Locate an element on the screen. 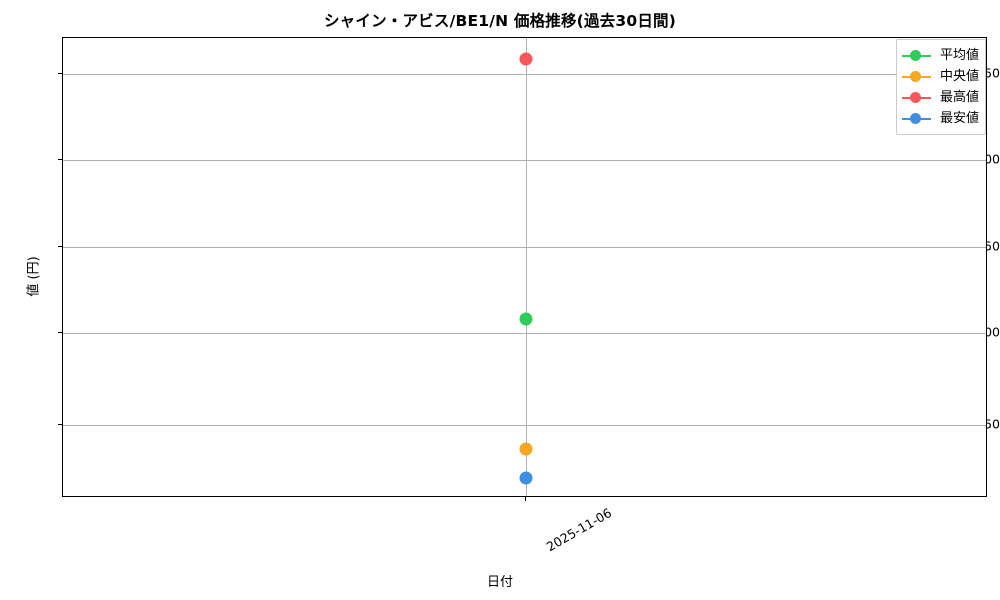 Image resolution: width=1000 pixels, height=600 pixels. legend-marker-icon-median is located at coordinates (916, 76).